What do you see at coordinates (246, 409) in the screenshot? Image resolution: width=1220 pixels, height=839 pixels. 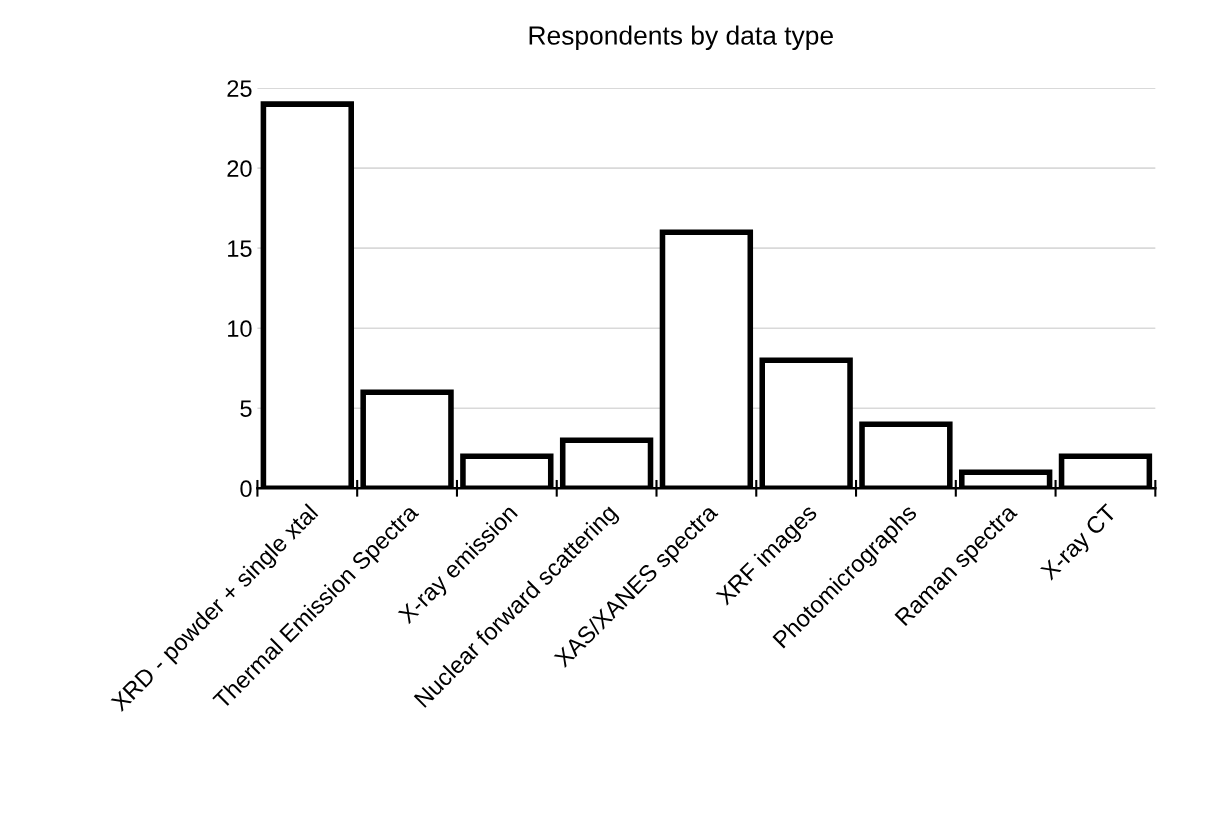 I see `y-tick-label: 5` at bounding box center [246, 409].